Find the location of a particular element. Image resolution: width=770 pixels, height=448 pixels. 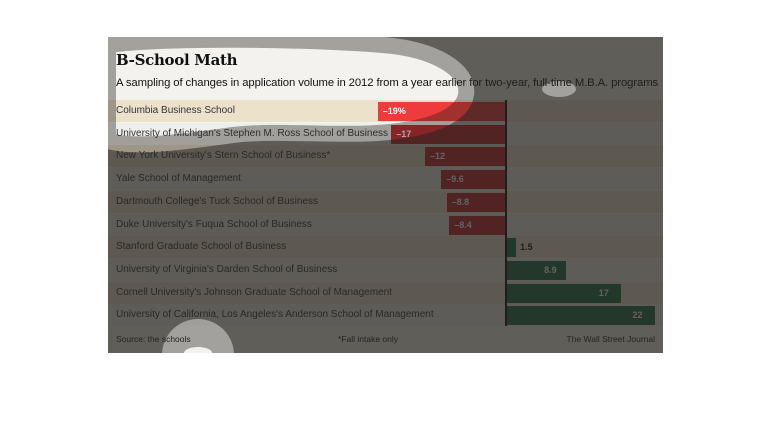

data-label: –12 is located at coordinates (438, 156).